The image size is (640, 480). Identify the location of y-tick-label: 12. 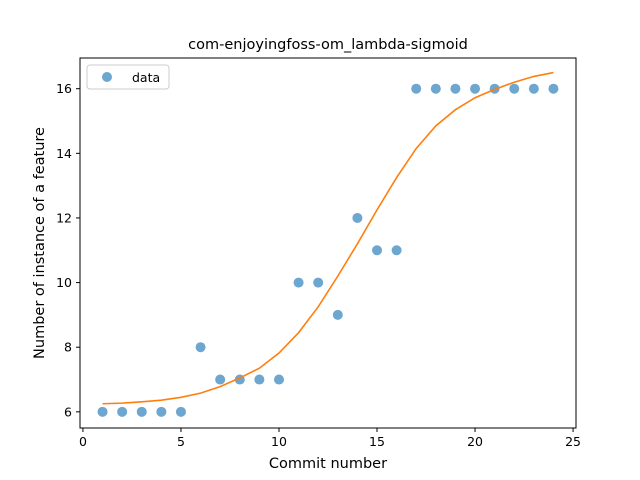
(64, 217).